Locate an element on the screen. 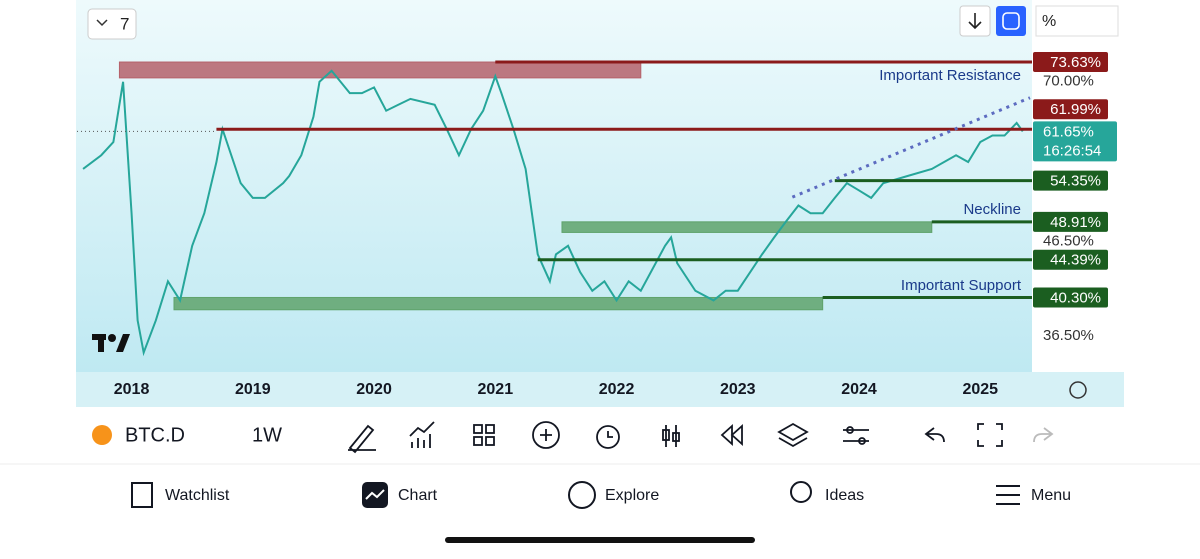  symbol: BTC.D is located at coordinates (155, 435).